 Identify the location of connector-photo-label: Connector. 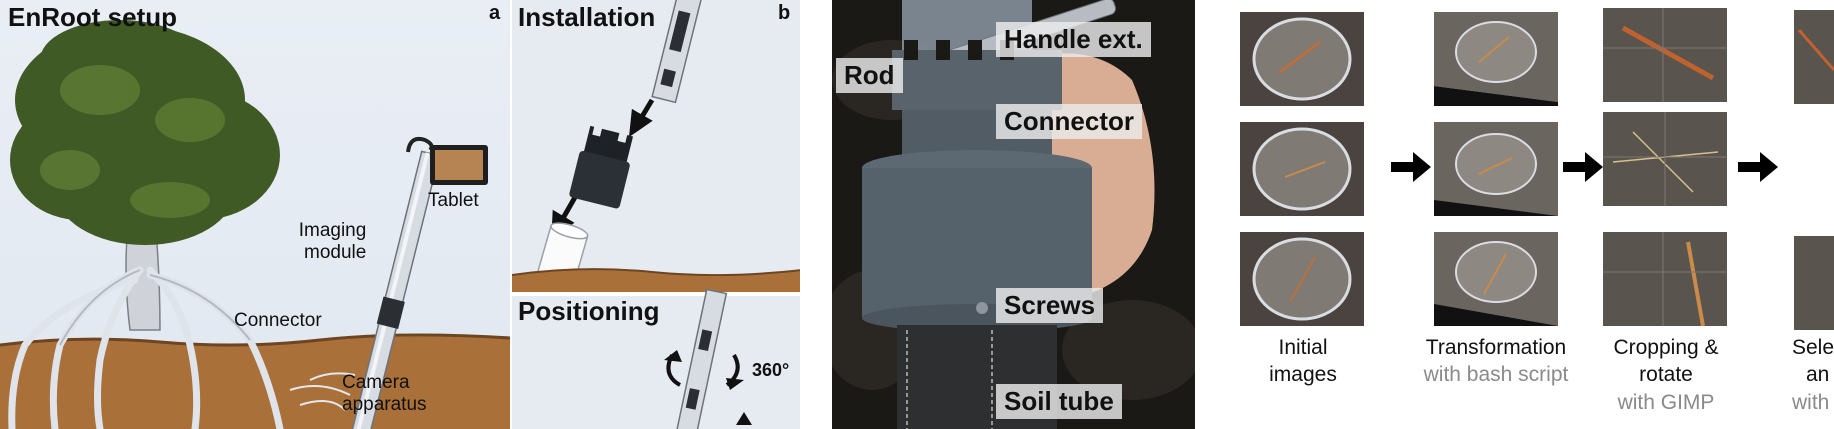
(1069, 121).